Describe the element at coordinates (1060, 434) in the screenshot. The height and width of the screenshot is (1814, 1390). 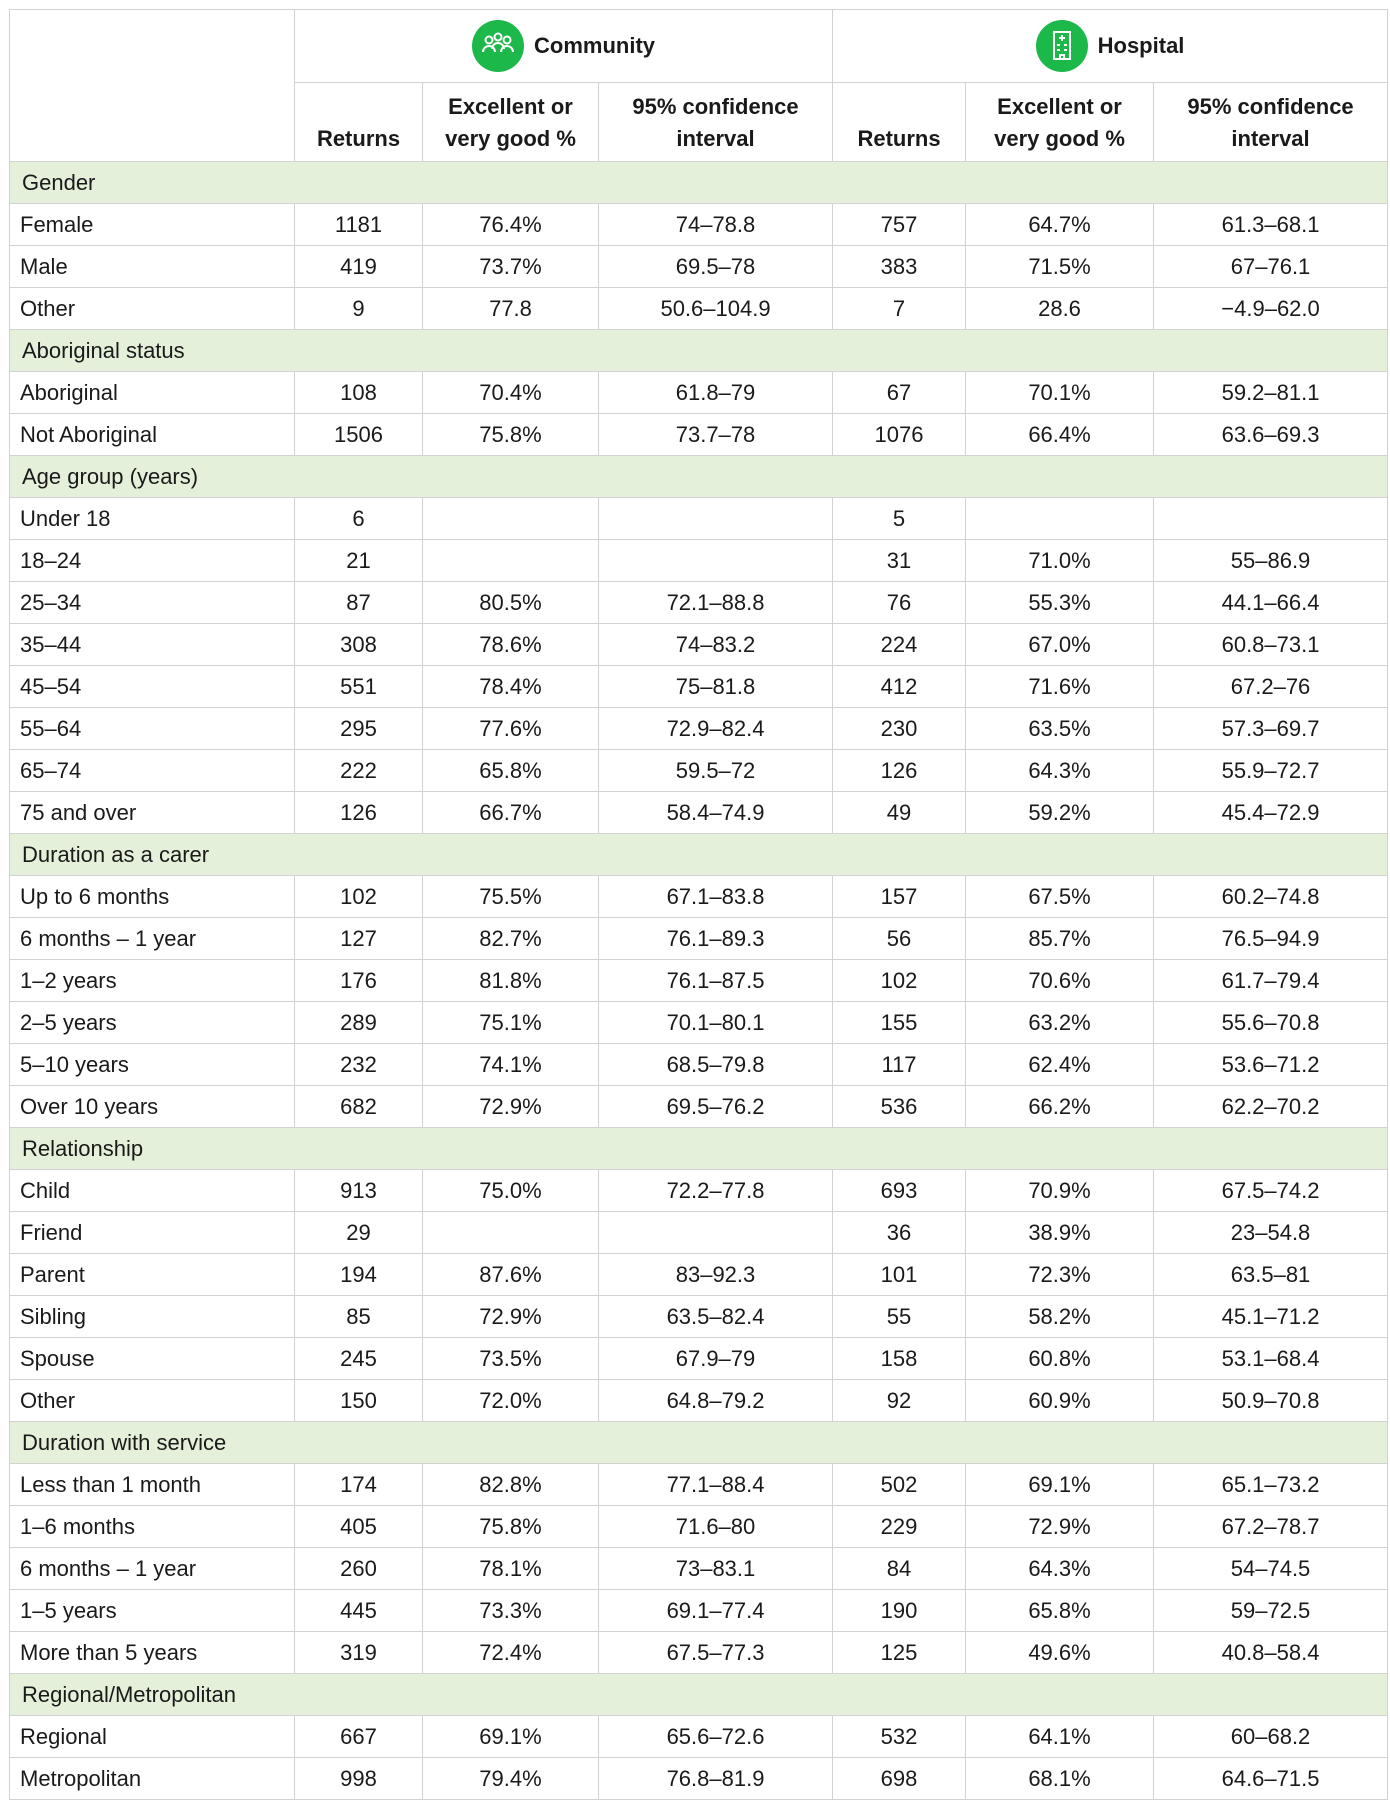
I see `cell: 66.4%` at that location.